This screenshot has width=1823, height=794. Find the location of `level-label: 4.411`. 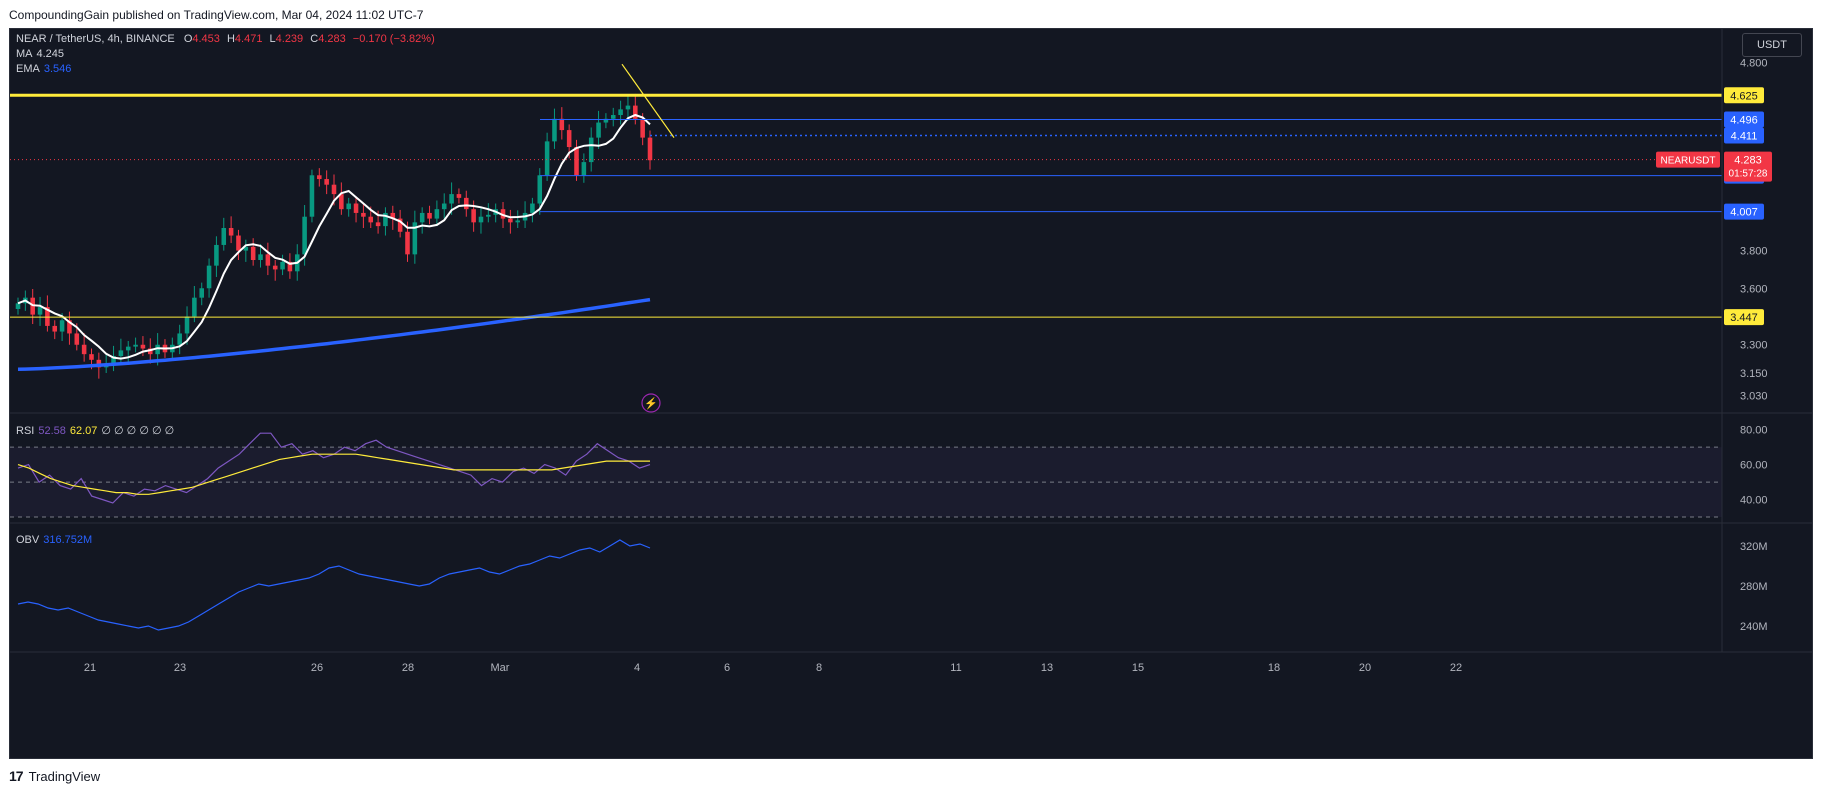

level-label: 4.411 is located at coordinates (1744, 137).